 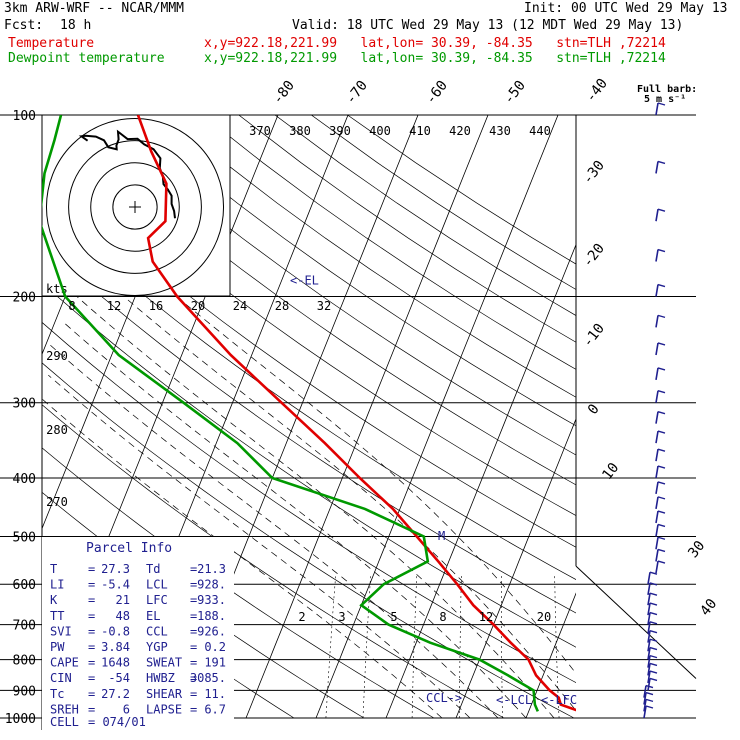 What do you see at coordinates (708, 607) in the screenshot?
I see `temp-axis-label: 40` at bounding box center [708, 607].